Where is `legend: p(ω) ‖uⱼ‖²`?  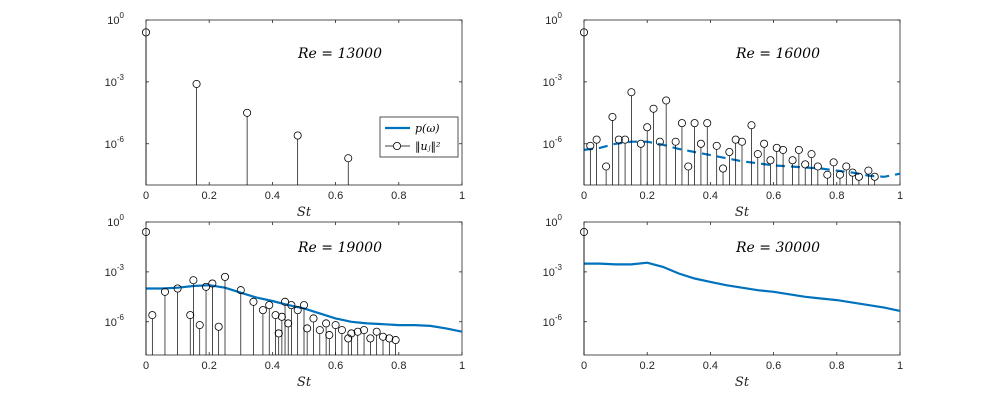
legend: p(ω) ‖uⱼ‖² is located at coordinates (419, 137).